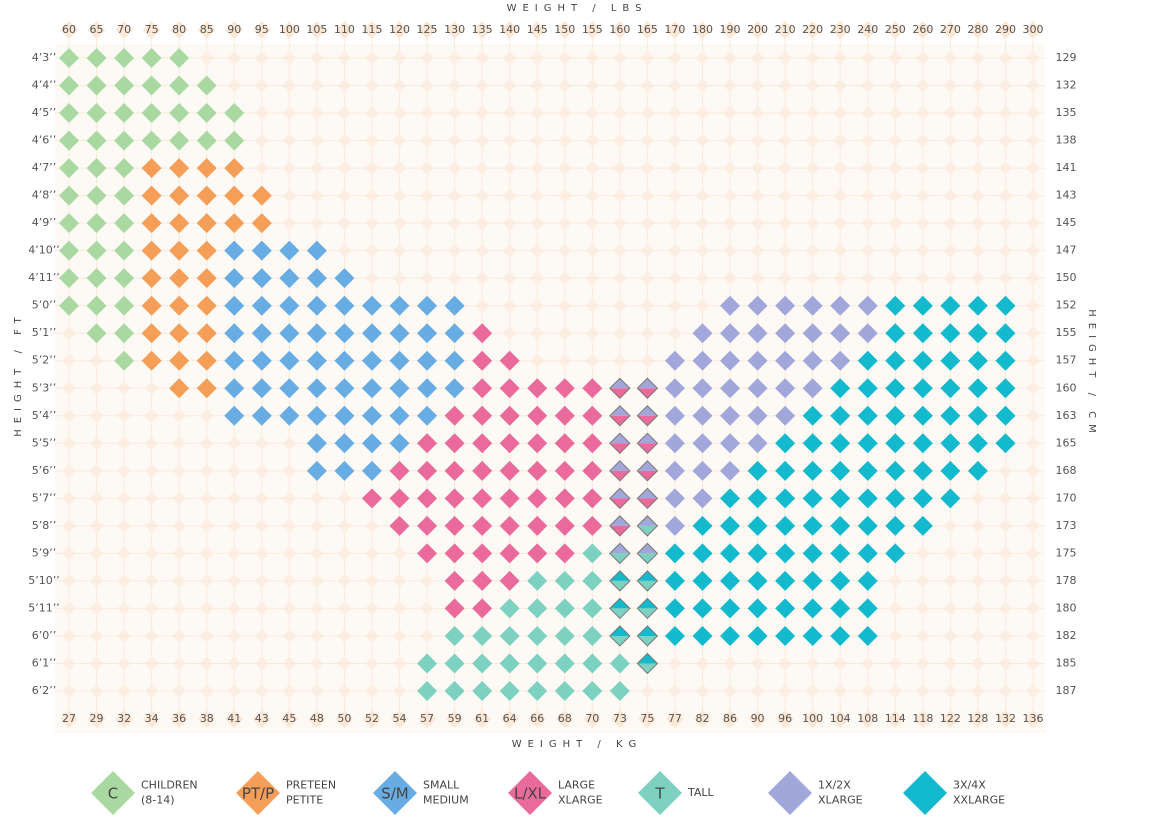  I want to click on lbs-label: 100, so click(289, 29).